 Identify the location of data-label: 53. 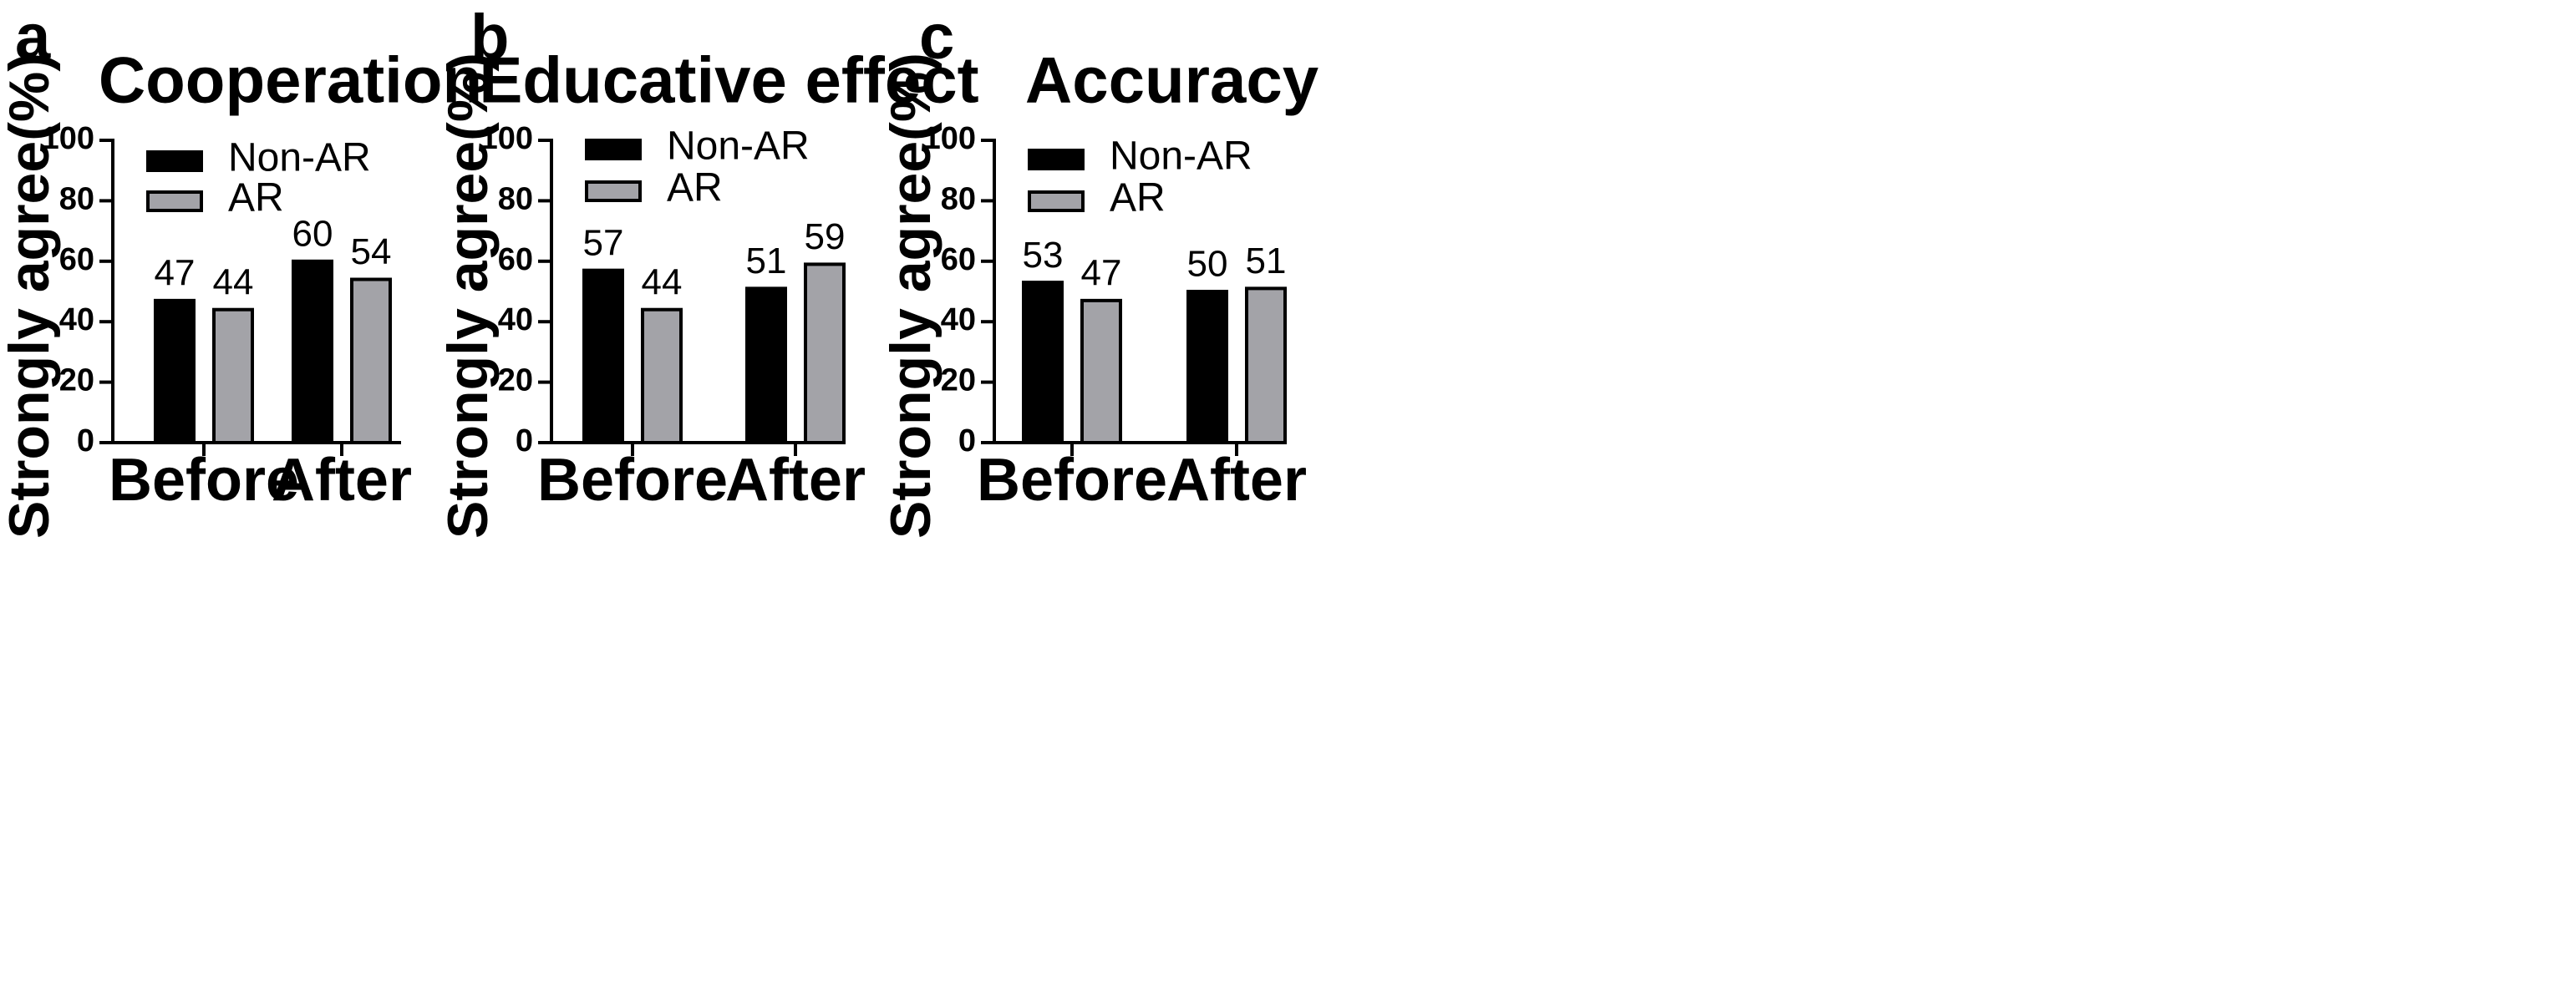
(1043, 255).